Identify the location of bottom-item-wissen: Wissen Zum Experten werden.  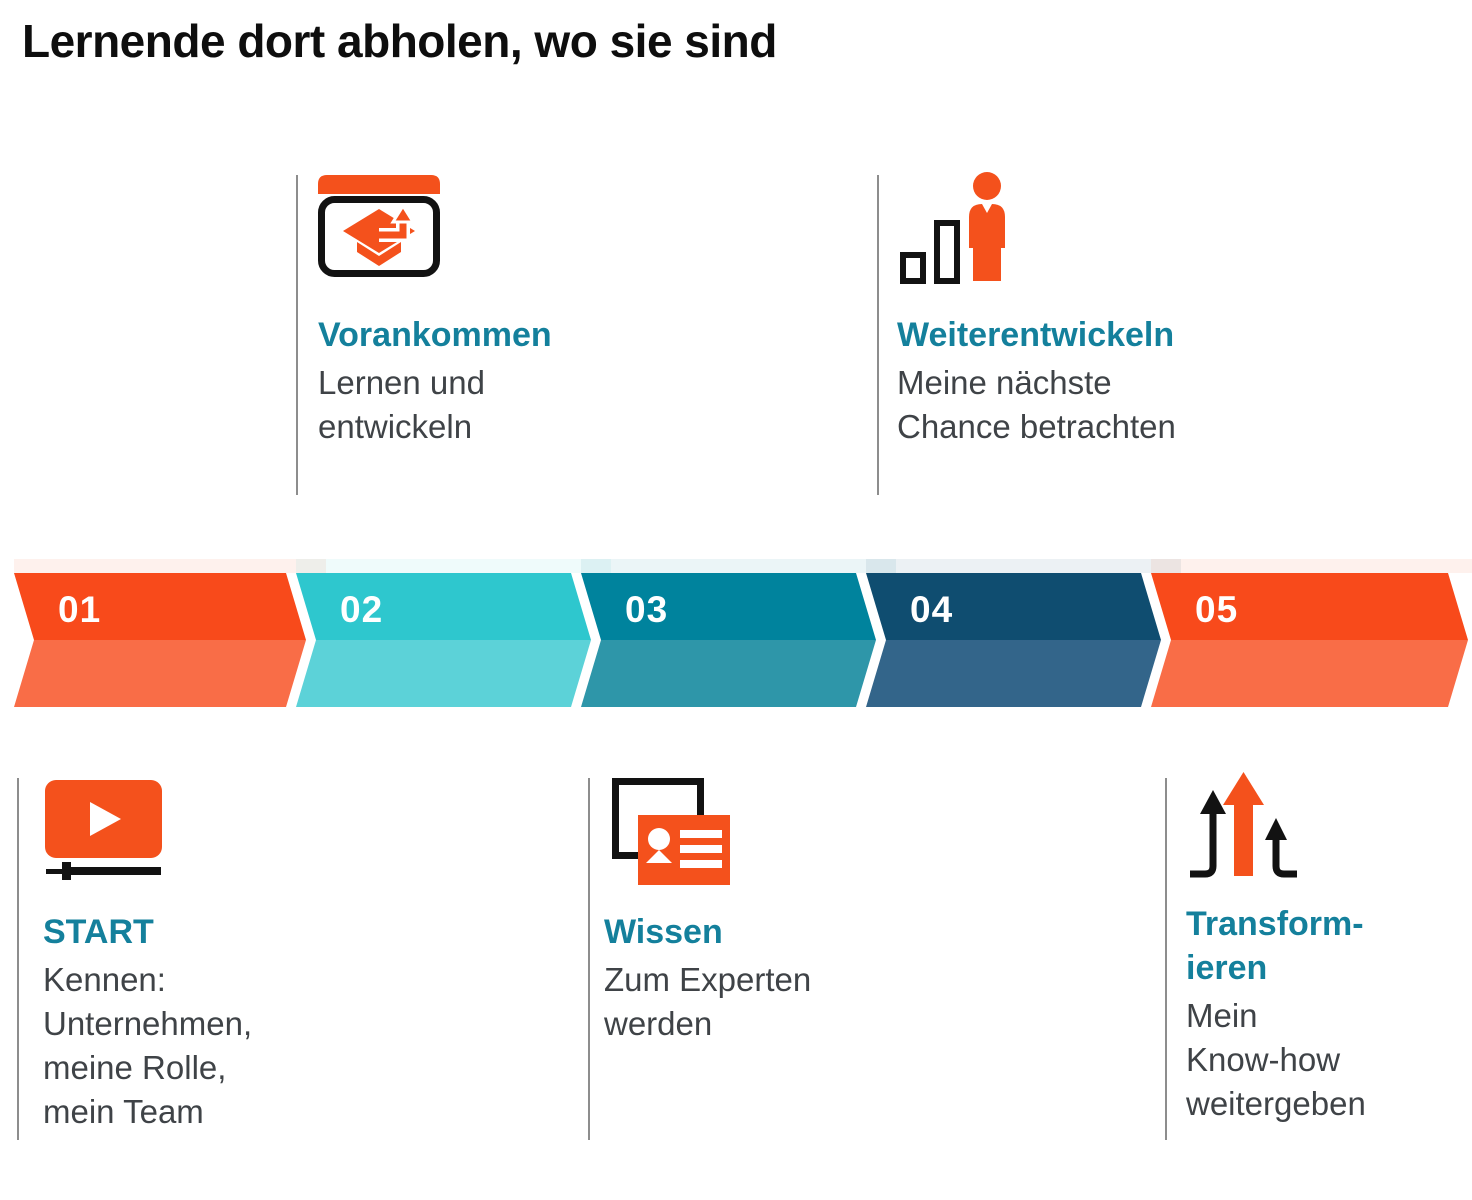
(784, 912).